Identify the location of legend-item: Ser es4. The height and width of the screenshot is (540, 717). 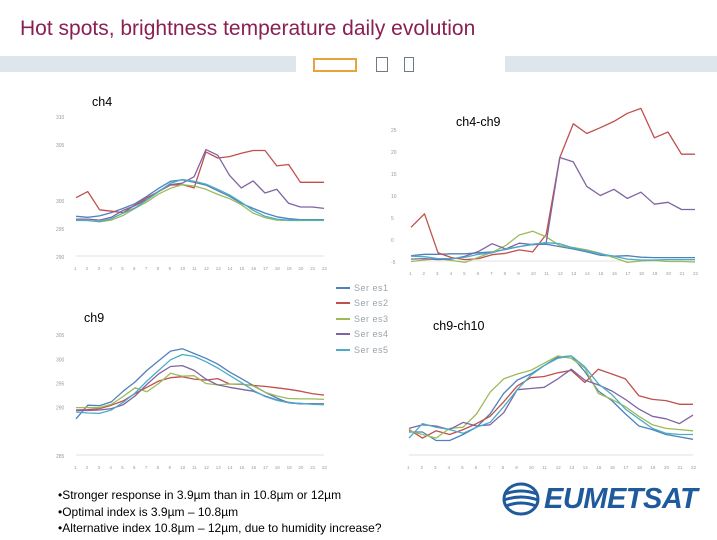
(362, 335).